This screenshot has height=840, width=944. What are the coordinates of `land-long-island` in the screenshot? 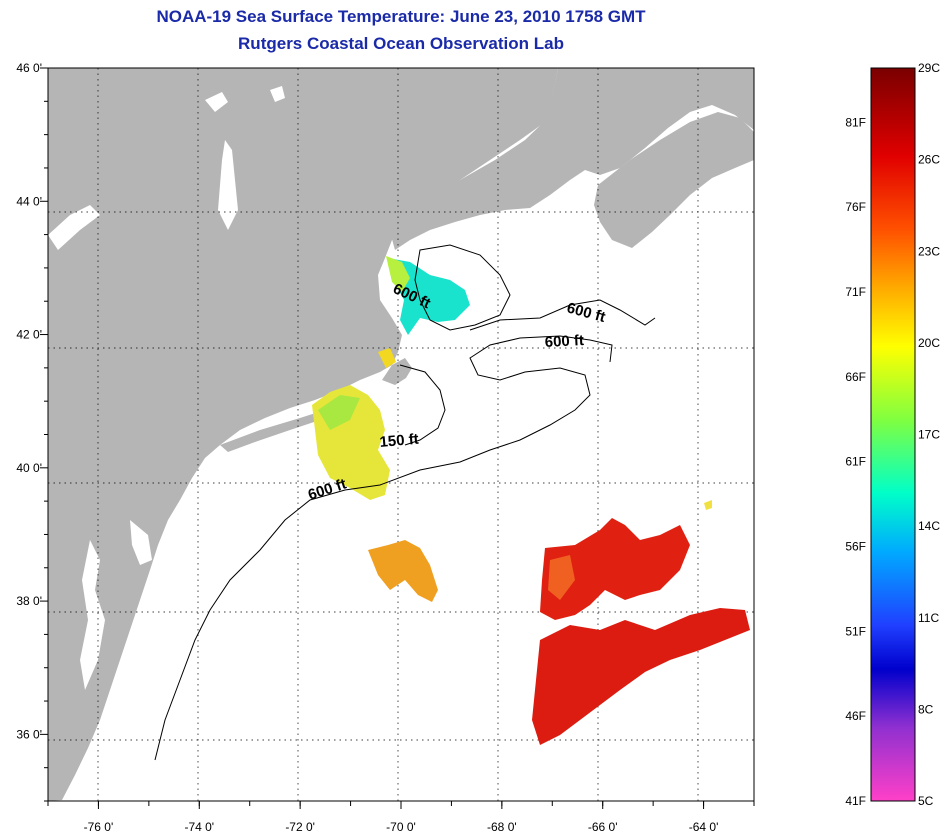 It's located at (272, 431).